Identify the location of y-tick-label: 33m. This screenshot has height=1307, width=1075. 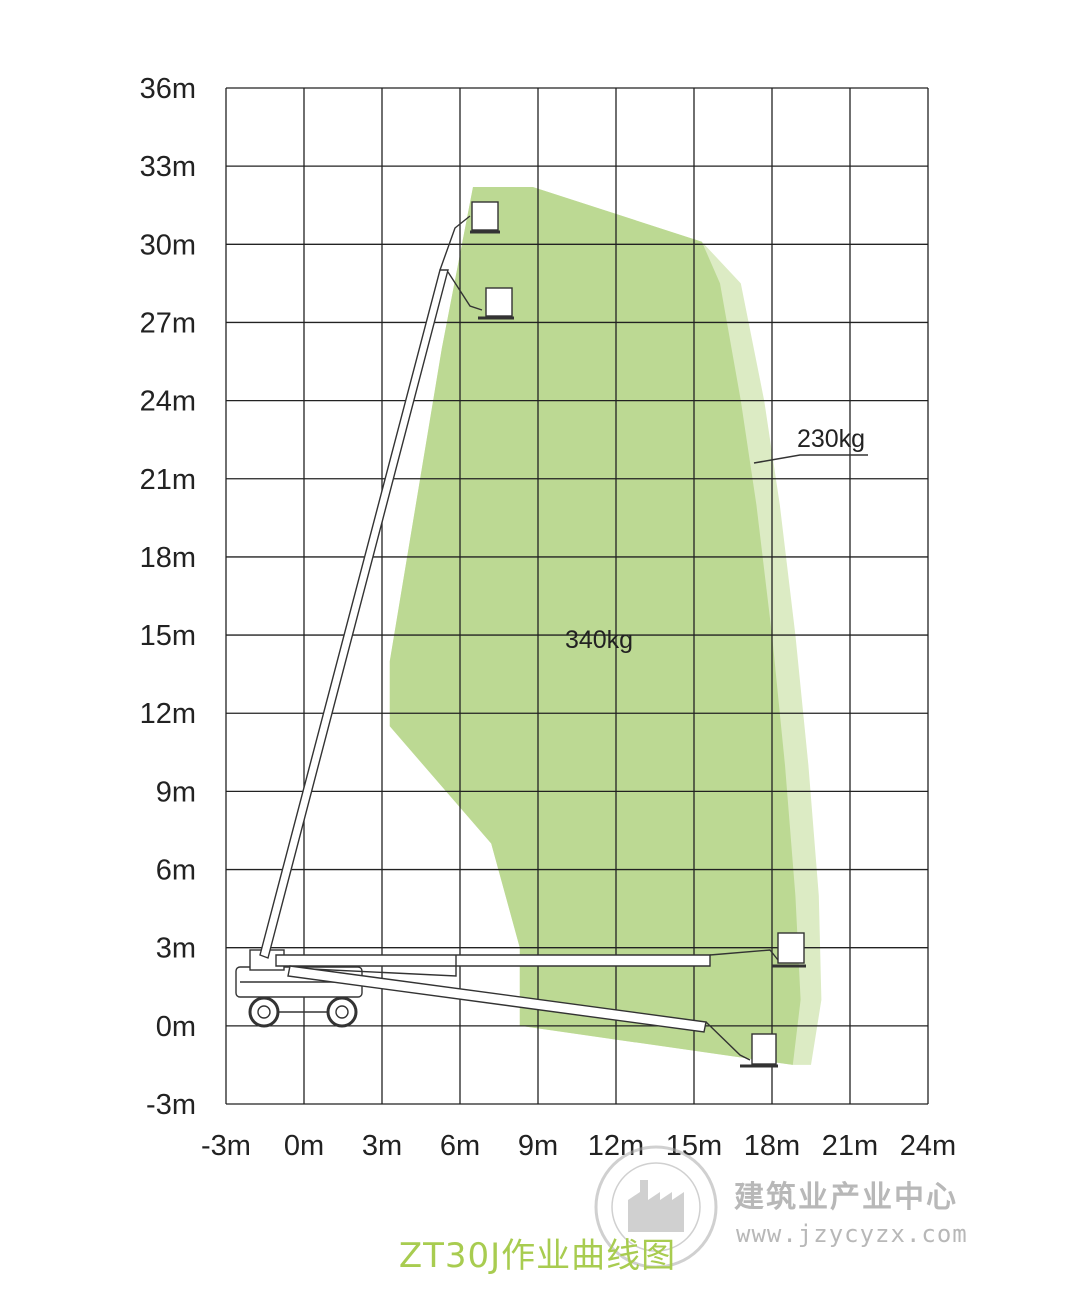
(168, 167).